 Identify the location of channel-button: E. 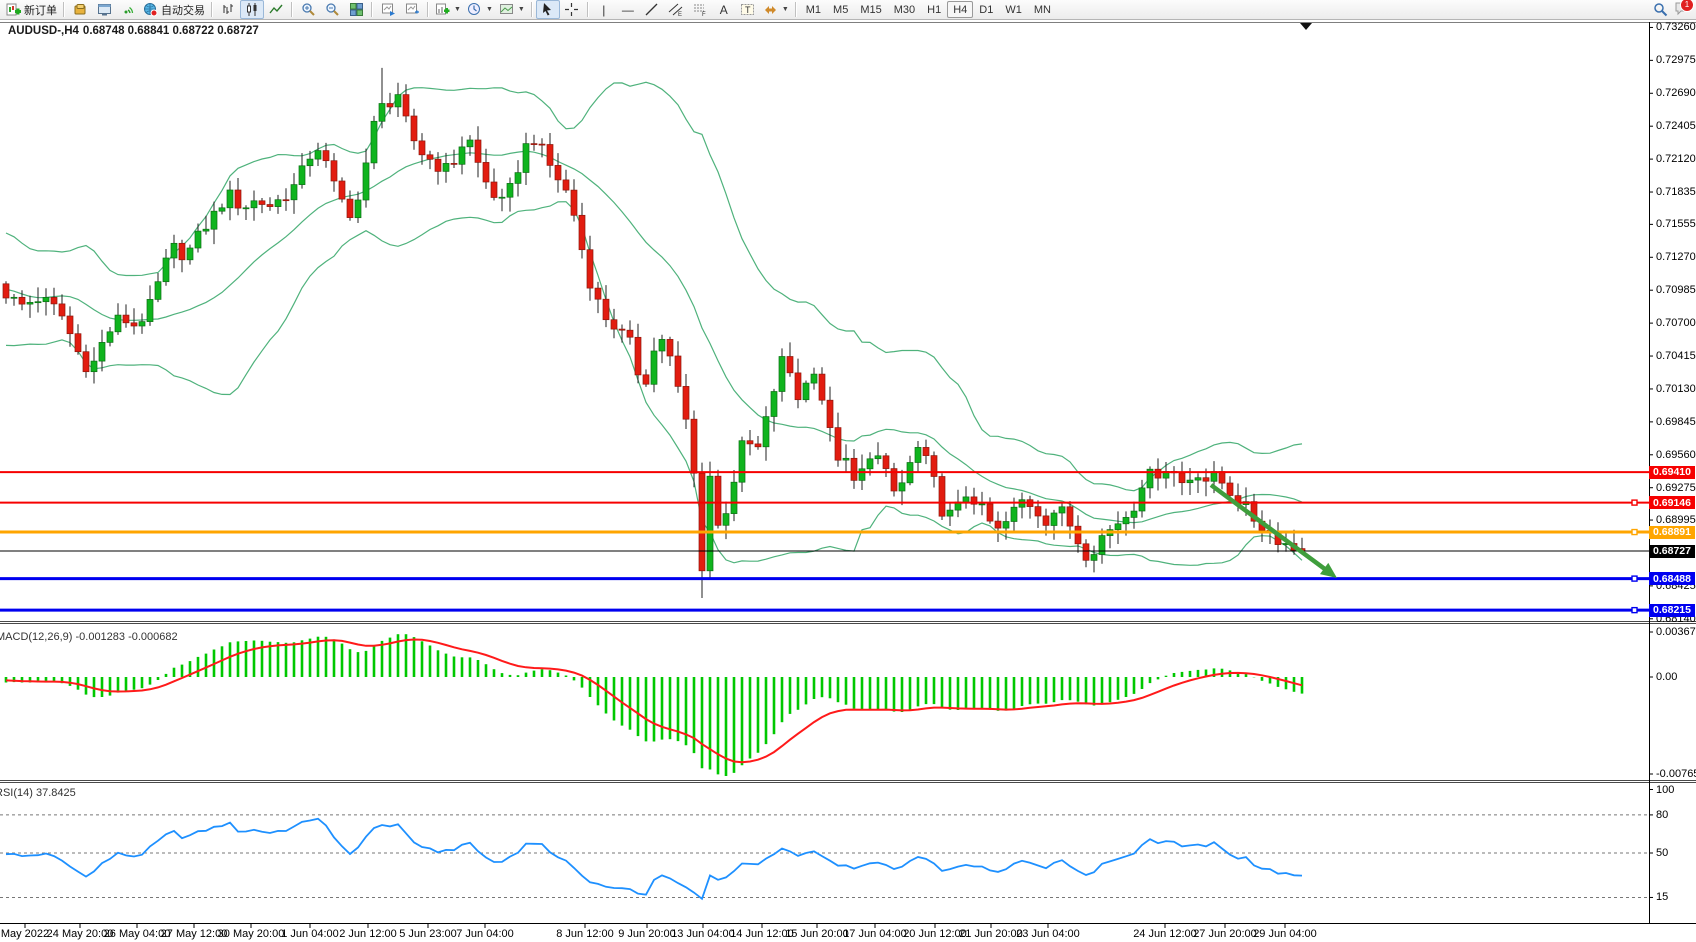
(676, 9).